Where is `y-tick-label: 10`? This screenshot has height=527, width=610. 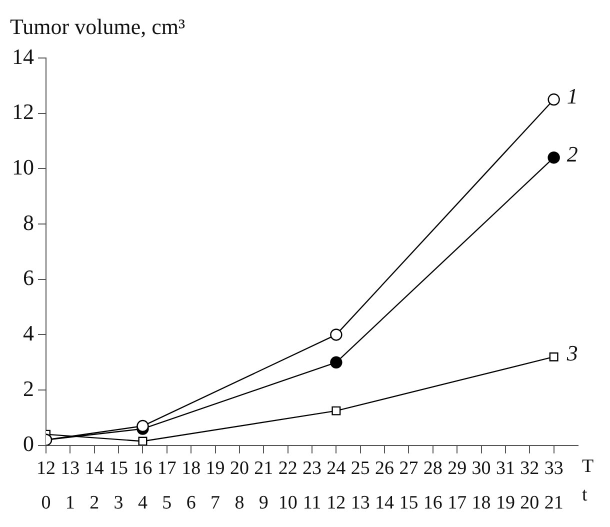
y-tick-label: 10 is located at coordinates (23, 167).